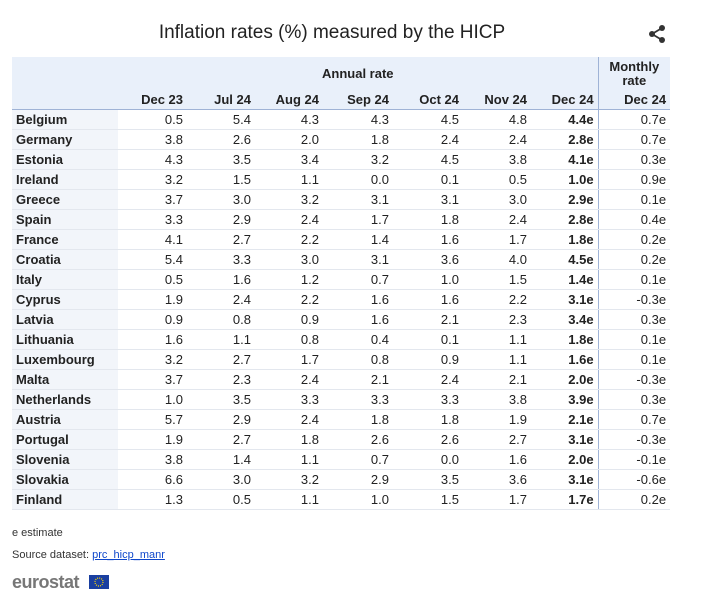 Image resolution: width=715 pixels, height=598 pixels. I want to click on row-header: Malta, so click(65, 379).